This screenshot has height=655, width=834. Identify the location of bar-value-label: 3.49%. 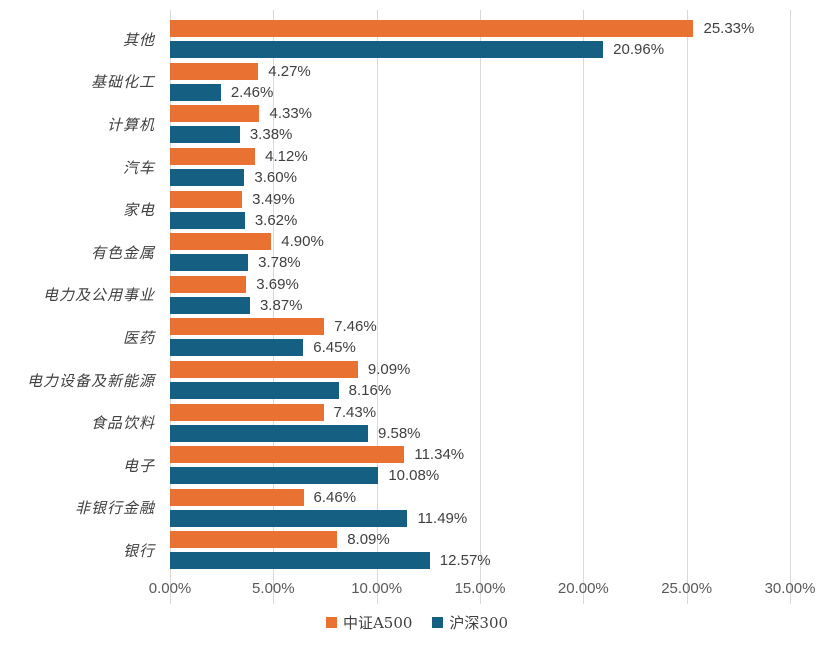
(273, 199).